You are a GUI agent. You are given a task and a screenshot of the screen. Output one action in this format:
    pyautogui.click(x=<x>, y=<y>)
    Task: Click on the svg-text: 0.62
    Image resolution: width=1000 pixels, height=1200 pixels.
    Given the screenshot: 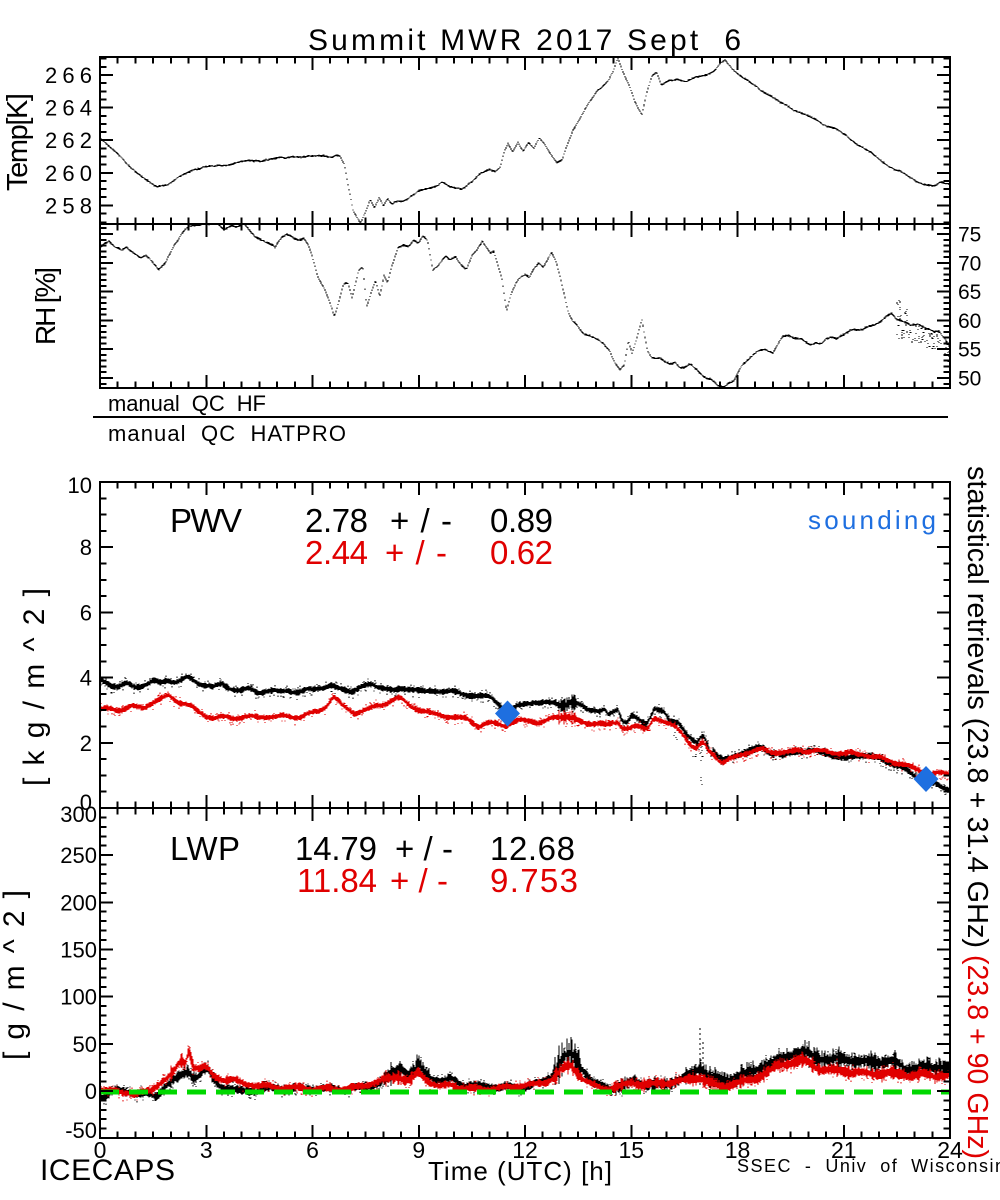 What is the action you would take?
    pyautogui.click(x=521, y=552)
    